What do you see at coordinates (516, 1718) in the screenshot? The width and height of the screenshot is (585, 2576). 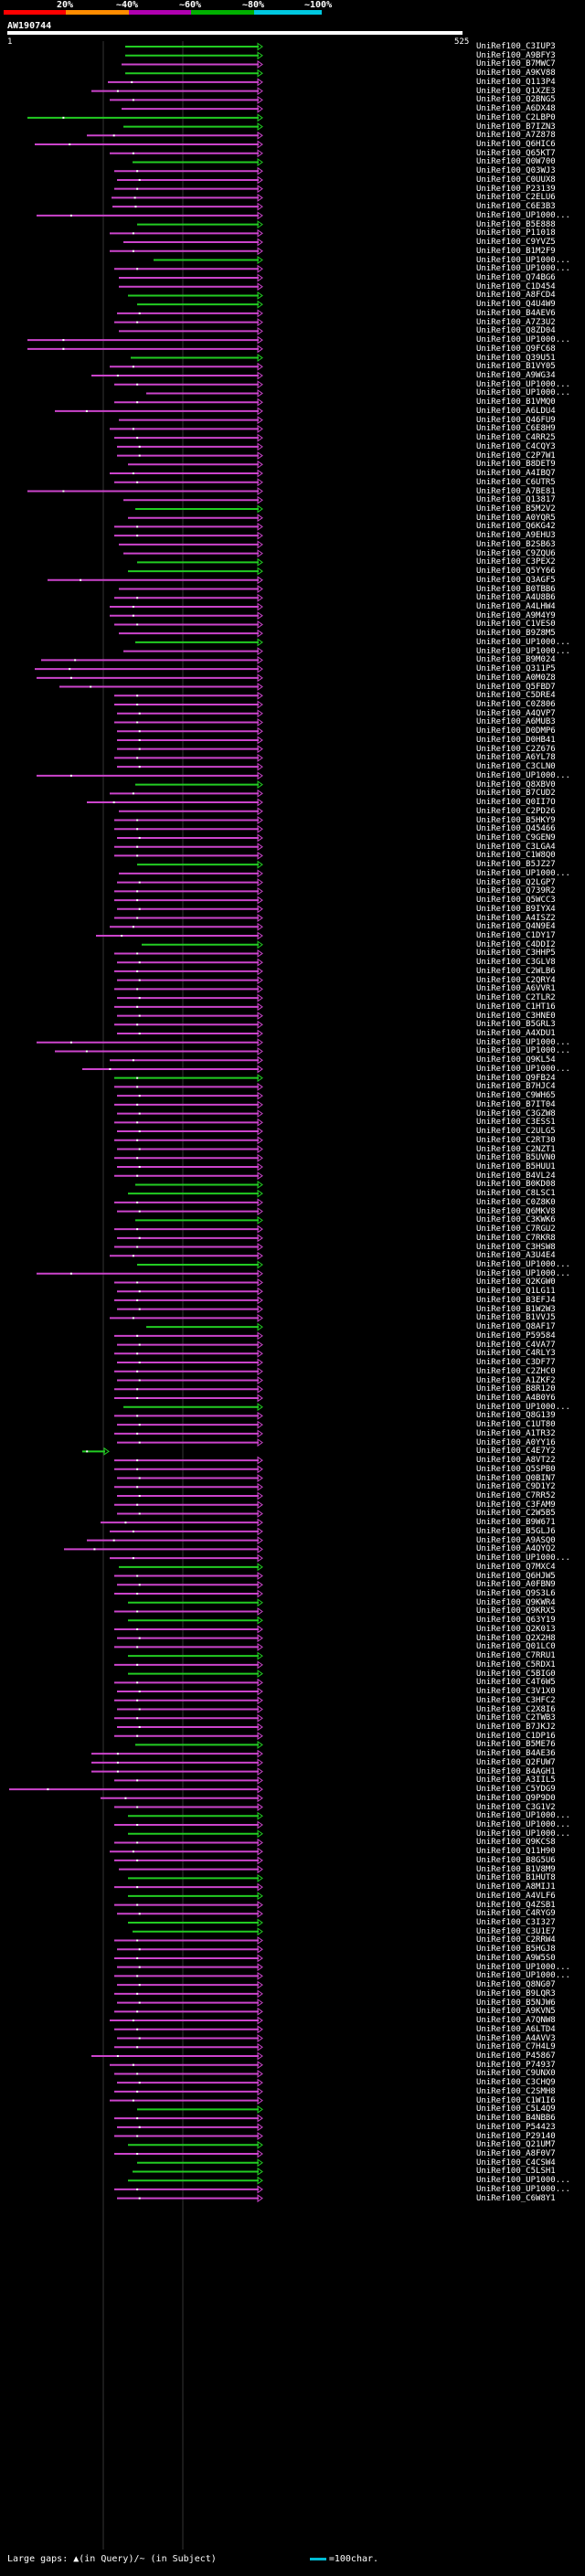 I see `hit-name-link: UniRef100_C2TWB3` at bounding box center [516, 1718].